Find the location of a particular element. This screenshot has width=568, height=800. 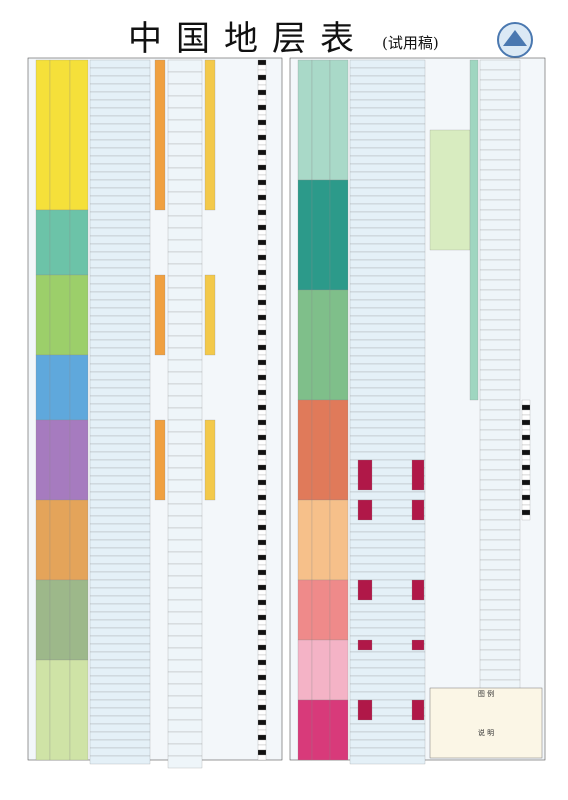

legend-title: 图 例 is located at coordinates (486, 693).